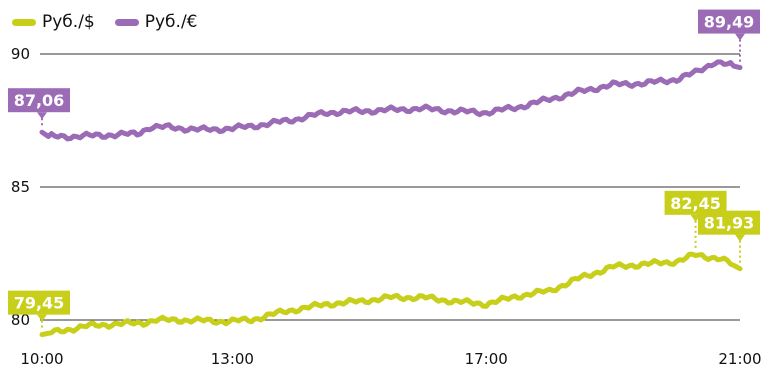 The image size is (764, 376). I want to click on callout-label-0: 87,06, so click(39, 100).